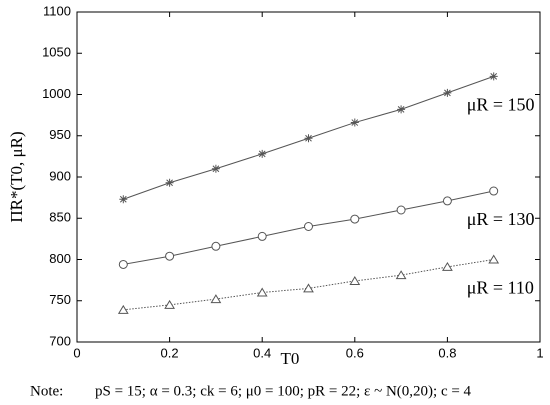 This screenshot has width=550, height=405. I want to click on series-label: μR = 130, so click(501, 219).